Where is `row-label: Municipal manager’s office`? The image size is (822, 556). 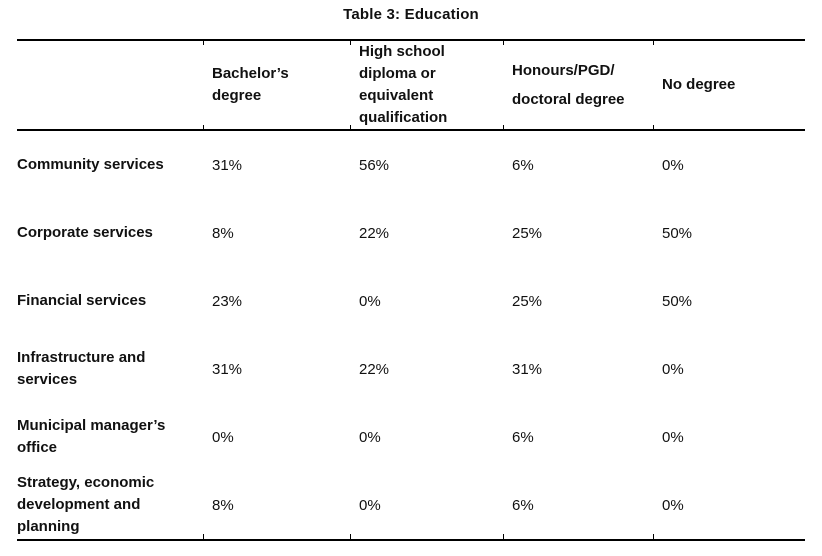
row-label: Municipal manager’s office is located at coordinates (110, 437).